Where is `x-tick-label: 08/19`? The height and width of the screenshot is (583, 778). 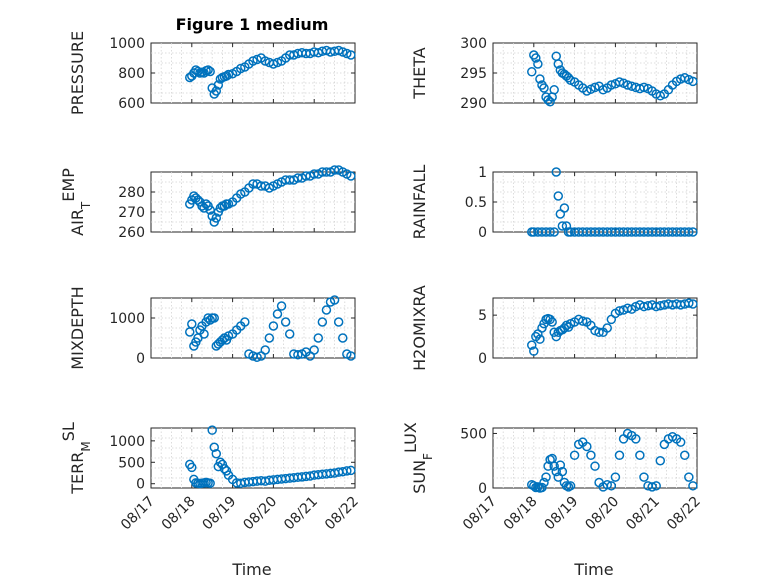
x-tick-label: 08/19 is located at coordinates (562, 514).